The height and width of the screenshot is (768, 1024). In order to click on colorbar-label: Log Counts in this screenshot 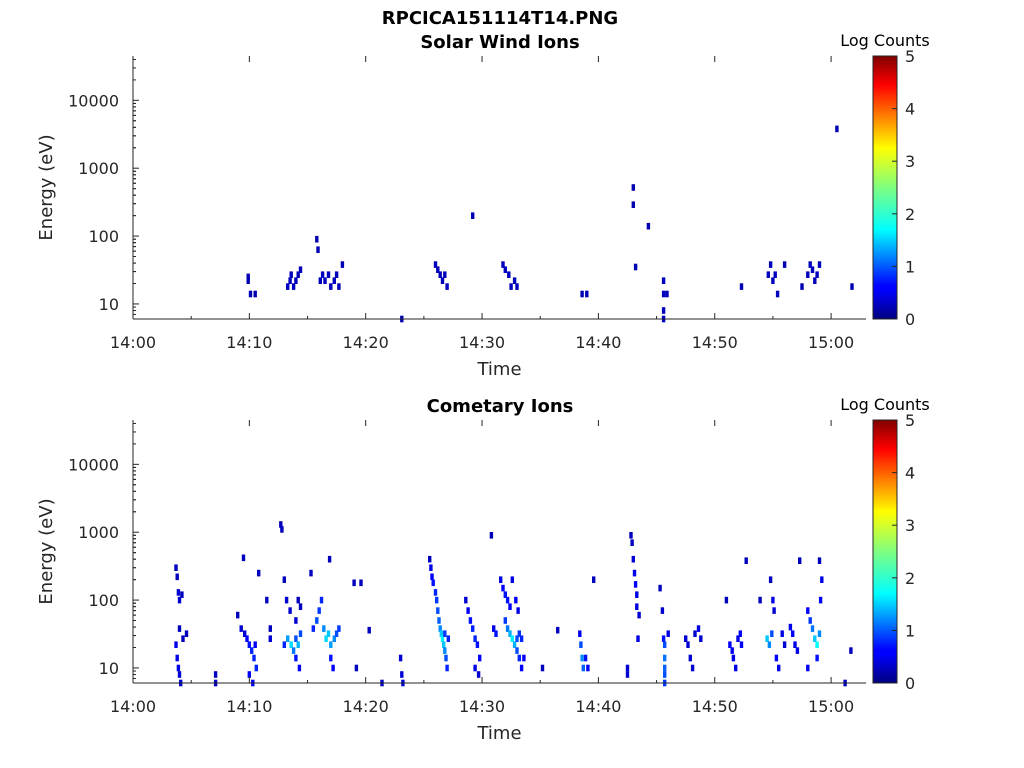, I will do `click(885, 404)`.